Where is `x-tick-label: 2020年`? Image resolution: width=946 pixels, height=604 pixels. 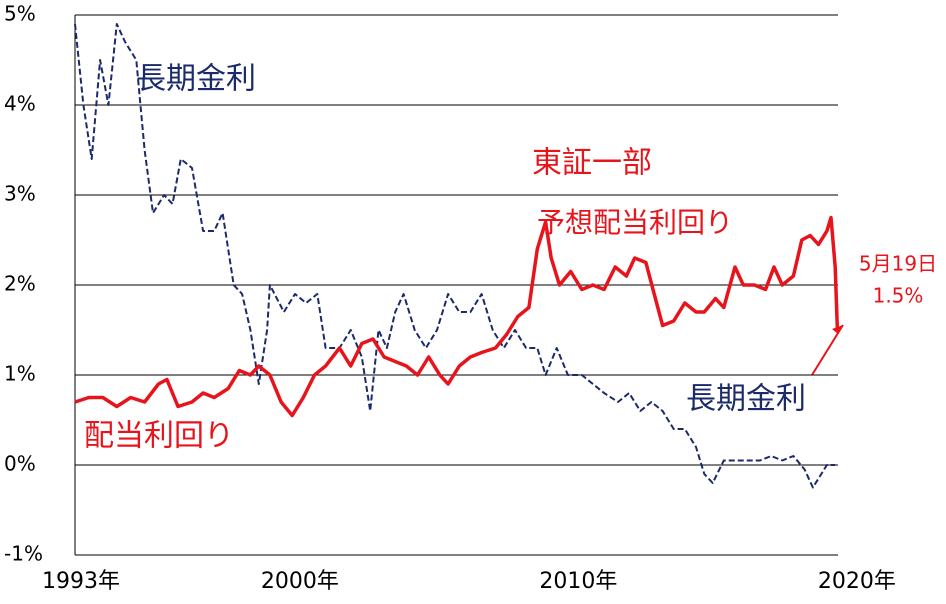
x-tick-label: 2020年 is located at coordinates (857, 581).